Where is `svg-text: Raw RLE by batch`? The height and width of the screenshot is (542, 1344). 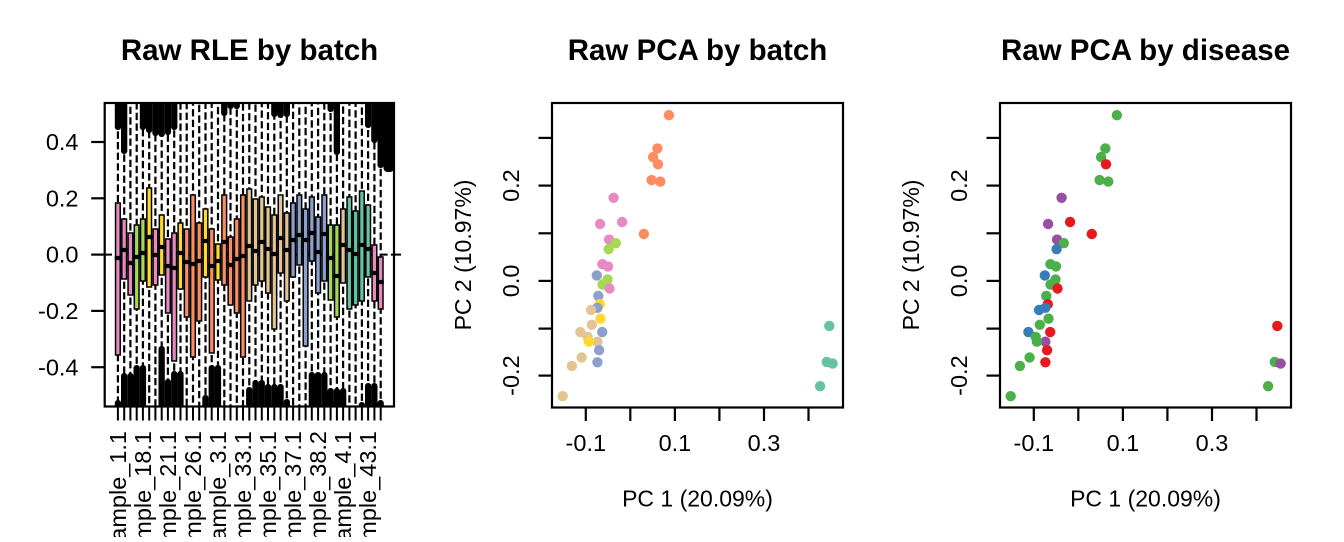 svg-text: Raw RLE by batch is located at coordinates (249, 50).